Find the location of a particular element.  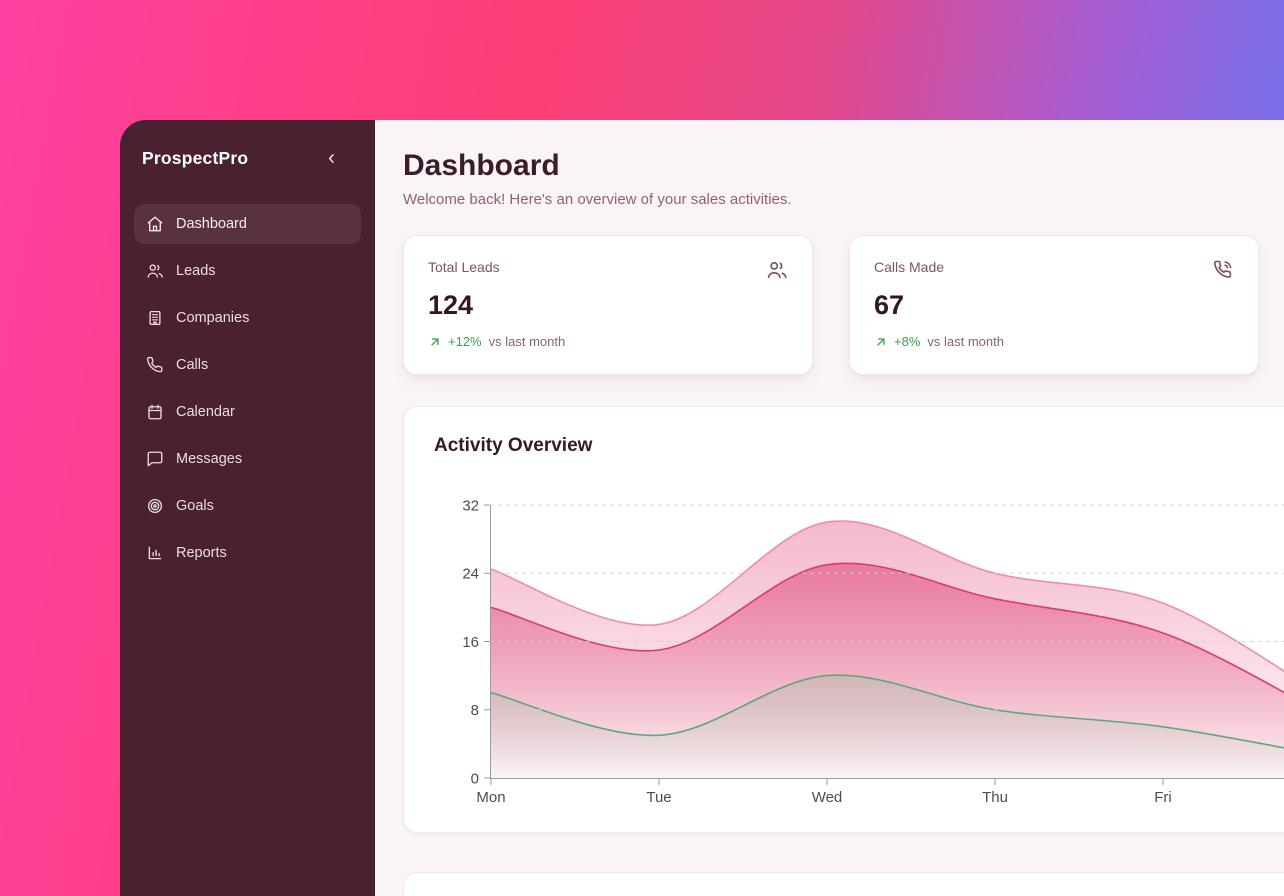

svg-text: 24 is located at coordinates (470, 574).